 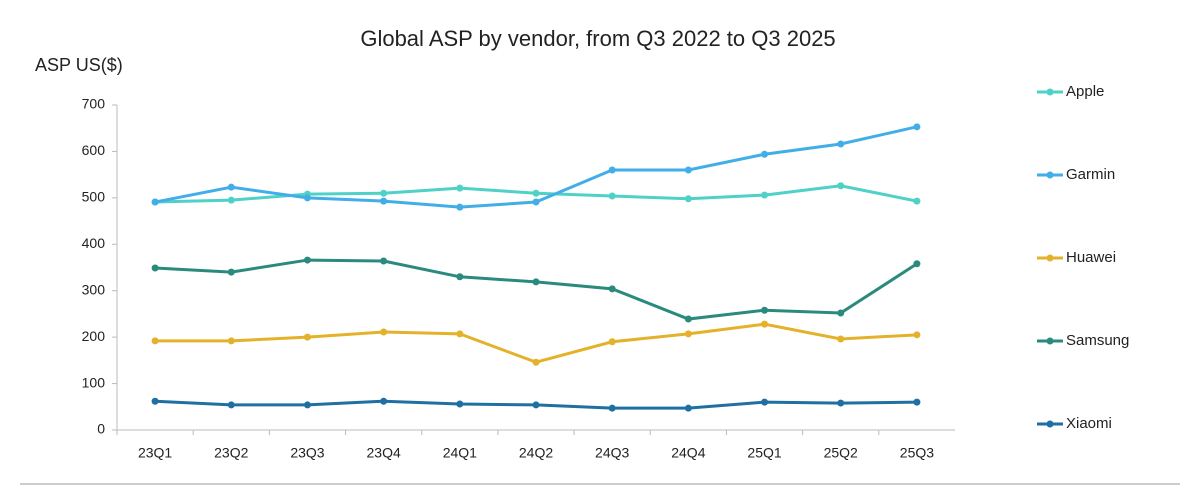 What do you see at coordinates (688, 453) in the screenshot?
I see `x-tick-label: 24Q4` at bounding box center [688, 453].